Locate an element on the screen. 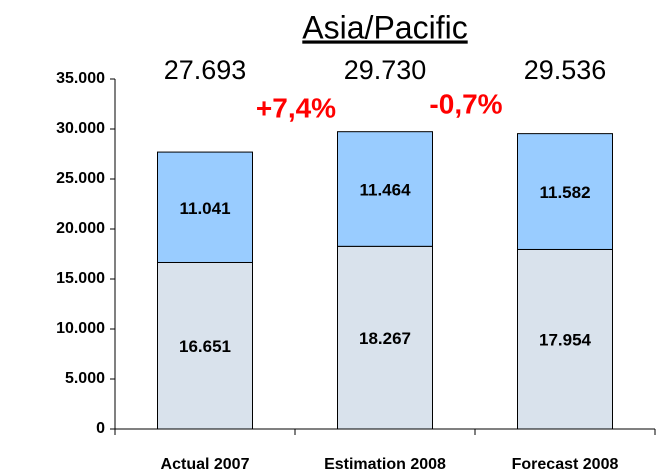 Image resolution: width=660 pixels, height=476 pixels. y-tick-label: 35.000 is located at coordinates (80, 78).